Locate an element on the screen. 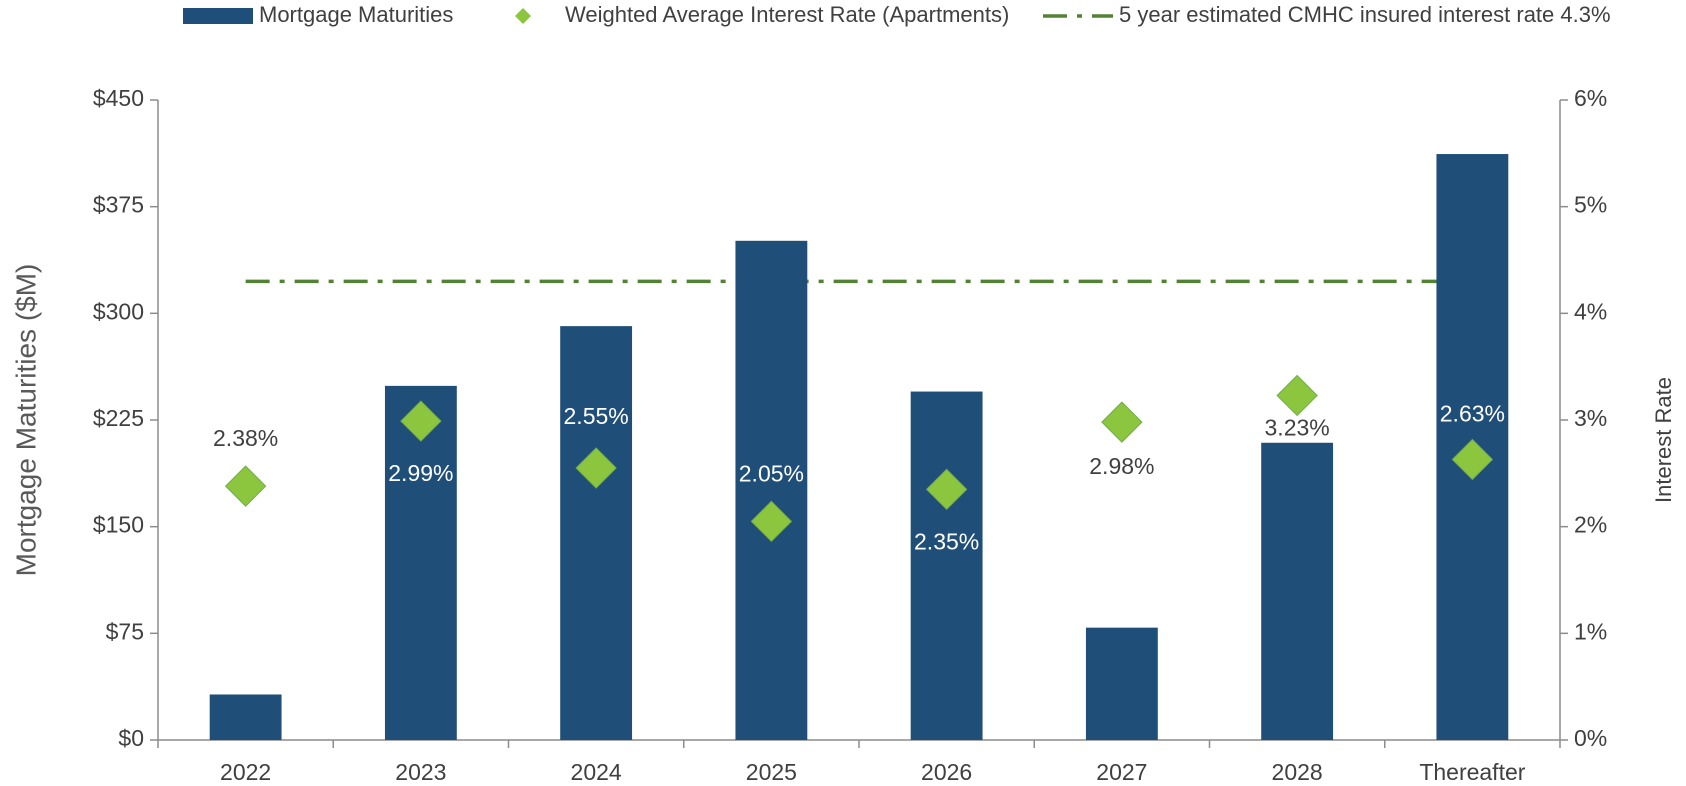 This screenshot has height=786, width=1686. data-label: 2.38% is located at coordinates (245, 438).